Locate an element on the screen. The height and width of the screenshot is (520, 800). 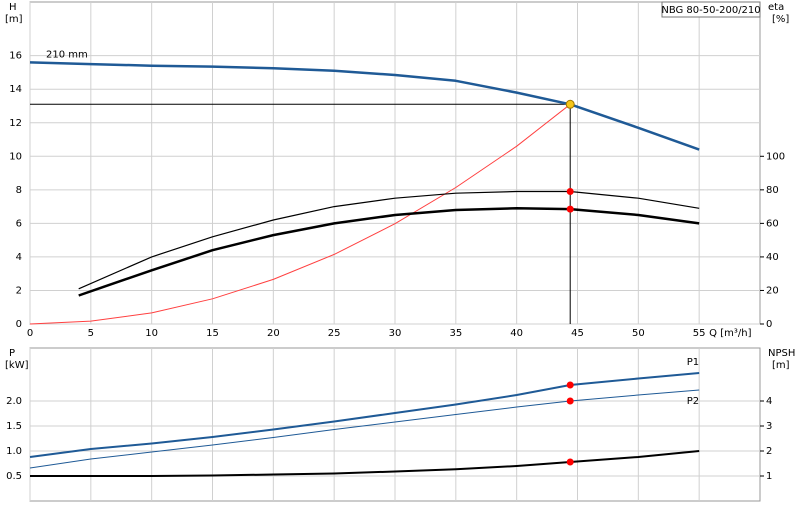
y2-tick-label: 0 is located at coordinates (769, 324).